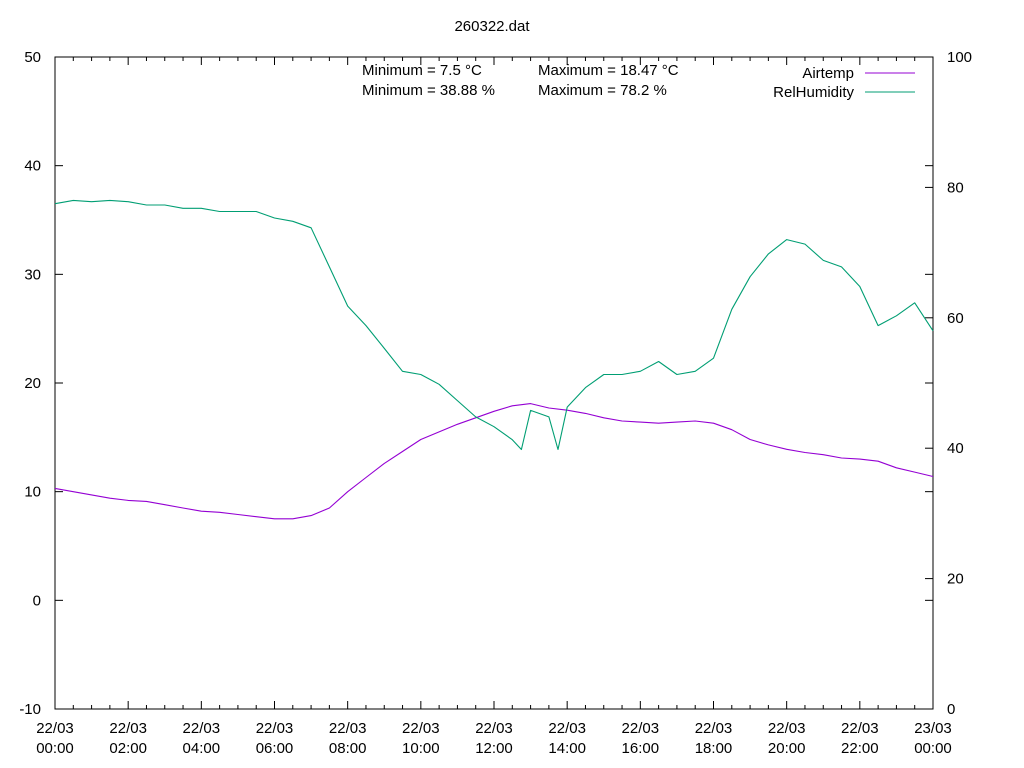  Describe the element at coordinates (714, 738) in the screenshot. I see `x-tick-label: 22/03 18:00` at that location.